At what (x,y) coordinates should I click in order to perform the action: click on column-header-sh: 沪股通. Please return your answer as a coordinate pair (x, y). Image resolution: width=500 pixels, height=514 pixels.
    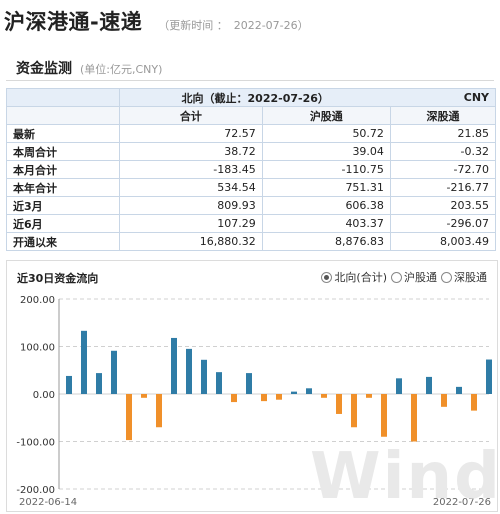
    Looking at the image, I should click on (326, 115).